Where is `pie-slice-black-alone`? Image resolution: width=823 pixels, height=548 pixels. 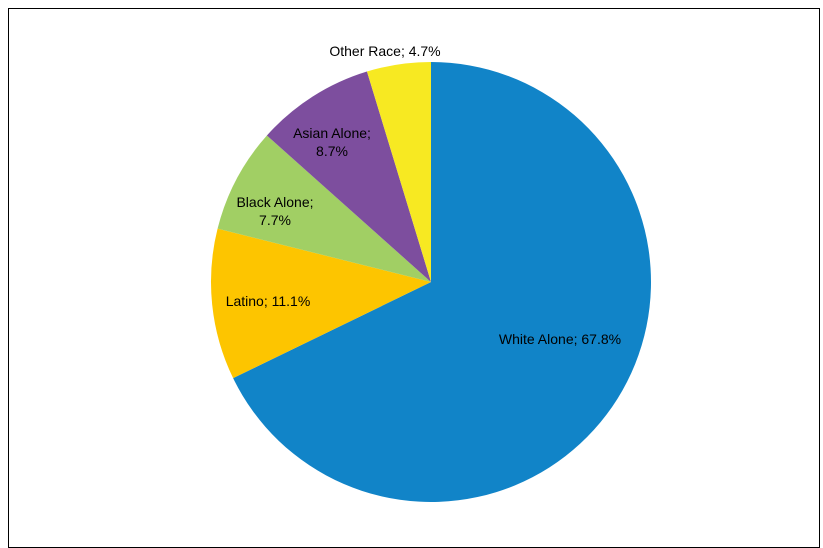
pie-slice-black-alone is located at coordinates (324, 208).